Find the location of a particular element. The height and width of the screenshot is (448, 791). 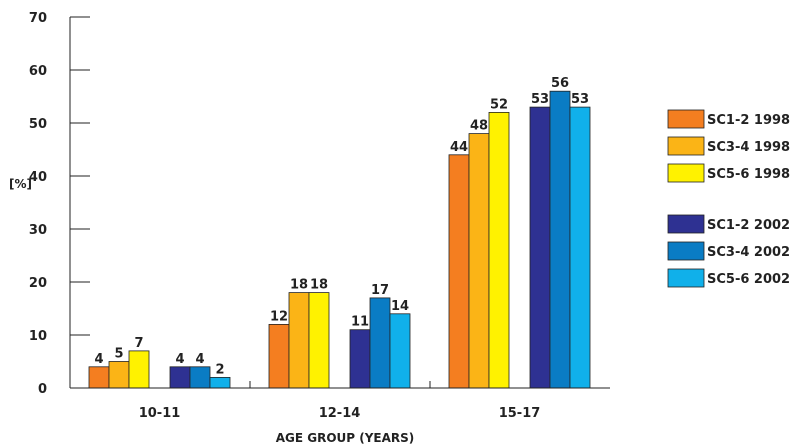

data-label: 5 is located at coordinates (118, 354).